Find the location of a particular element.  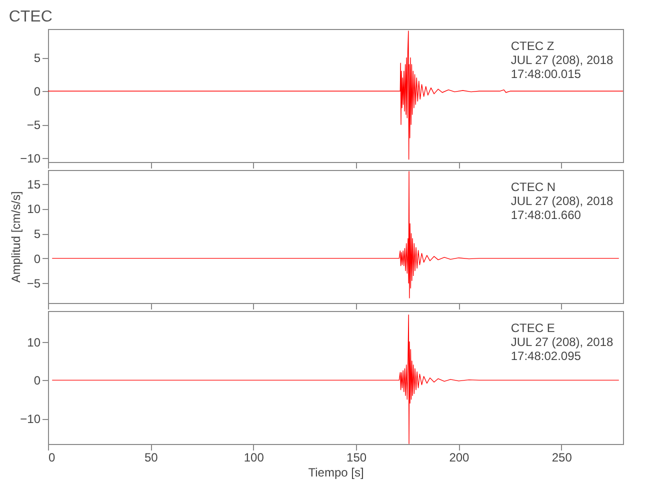

annotation: 17:48:00.015 is located at coordinates (546, 74).